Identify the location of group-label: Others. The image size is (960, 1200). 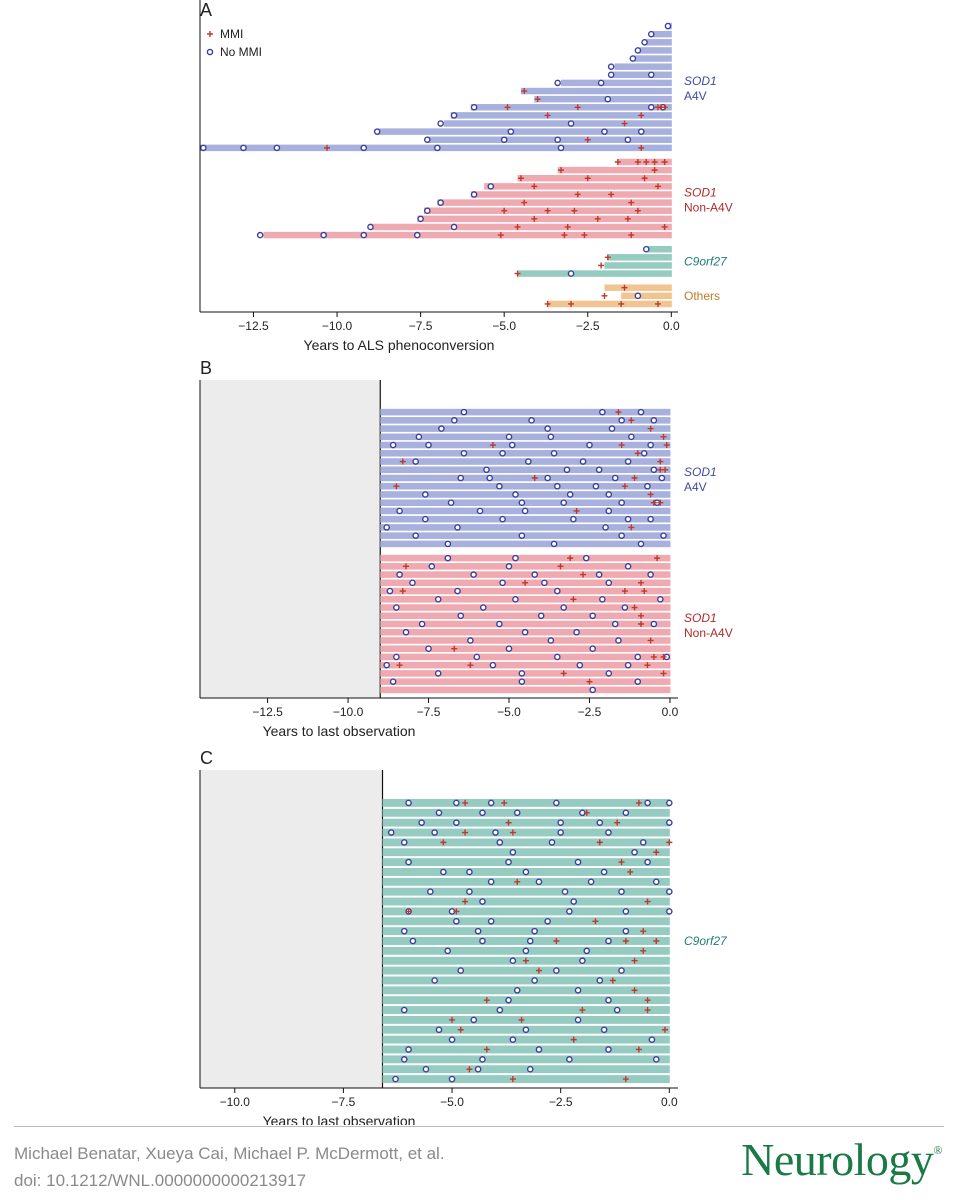
(702, 296).